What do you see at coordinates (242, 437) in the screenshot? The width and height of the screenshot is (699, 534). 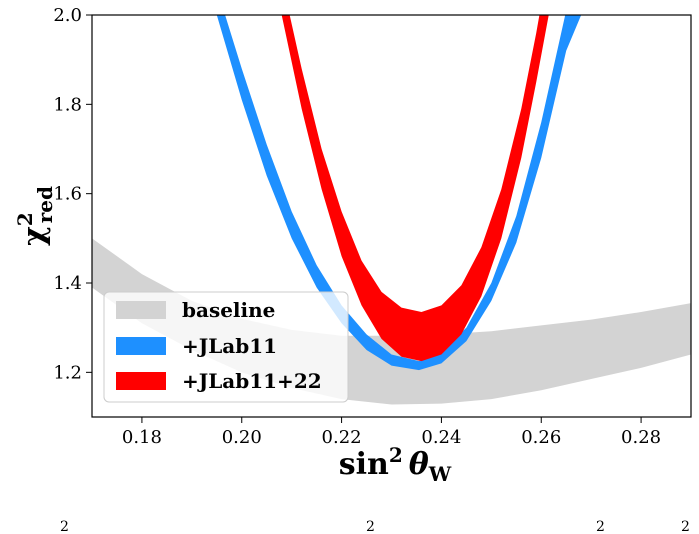 I see `x-tick-label: 0.20` at bounding box center [242, 437].